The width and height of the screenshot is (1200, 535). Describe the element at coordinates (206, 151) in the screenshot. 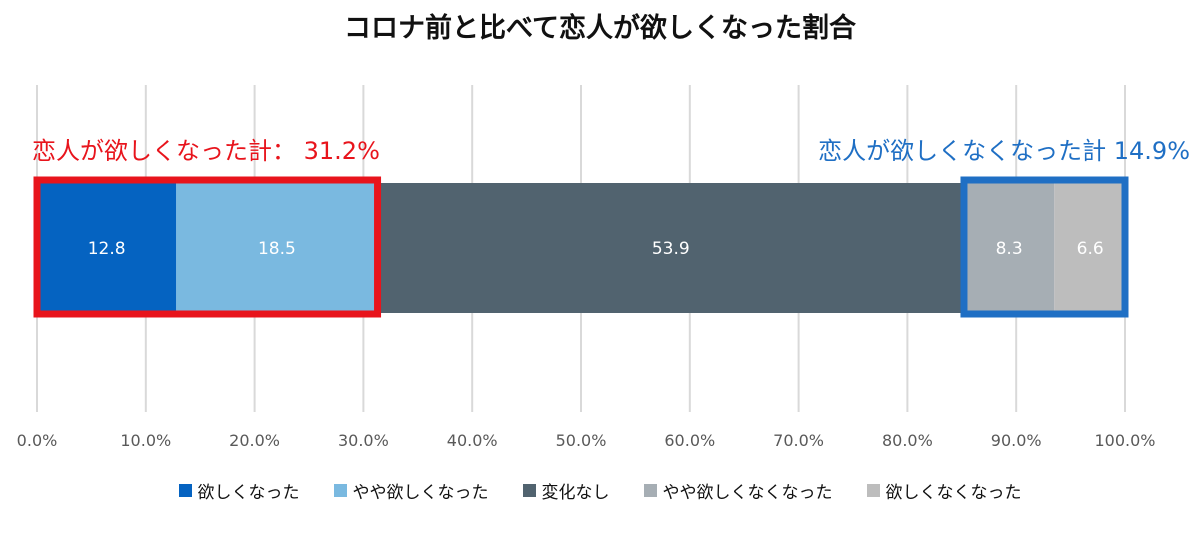

I see `annotation-increase-total: 恋人が欲しくなった計： 31.2%` at that location.